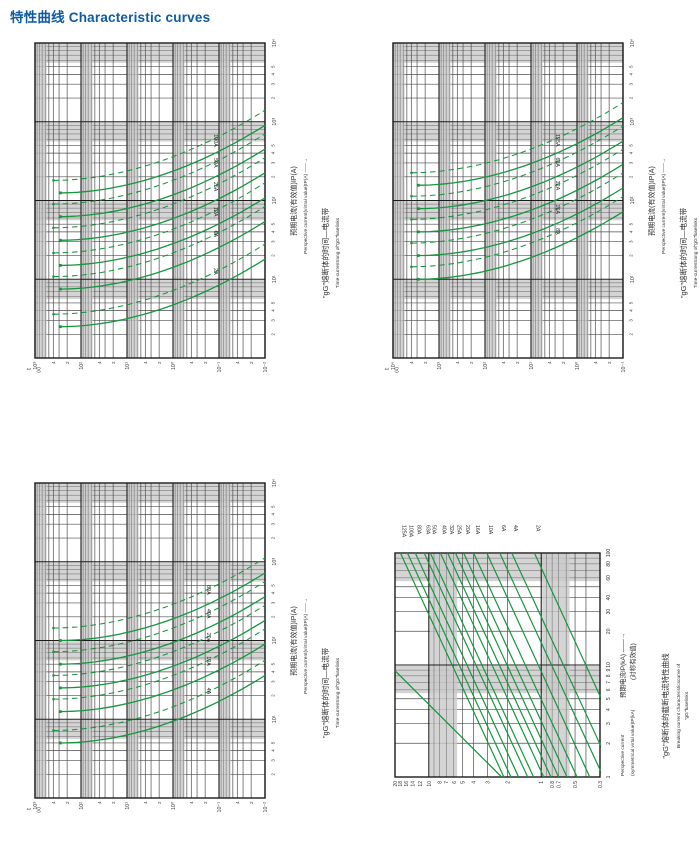 This screenshot has width=700, height=856. What do you see at coordinates (609, 689) in the screenshot?
I see `svg-text: 6` at bounding box center [609, 689].